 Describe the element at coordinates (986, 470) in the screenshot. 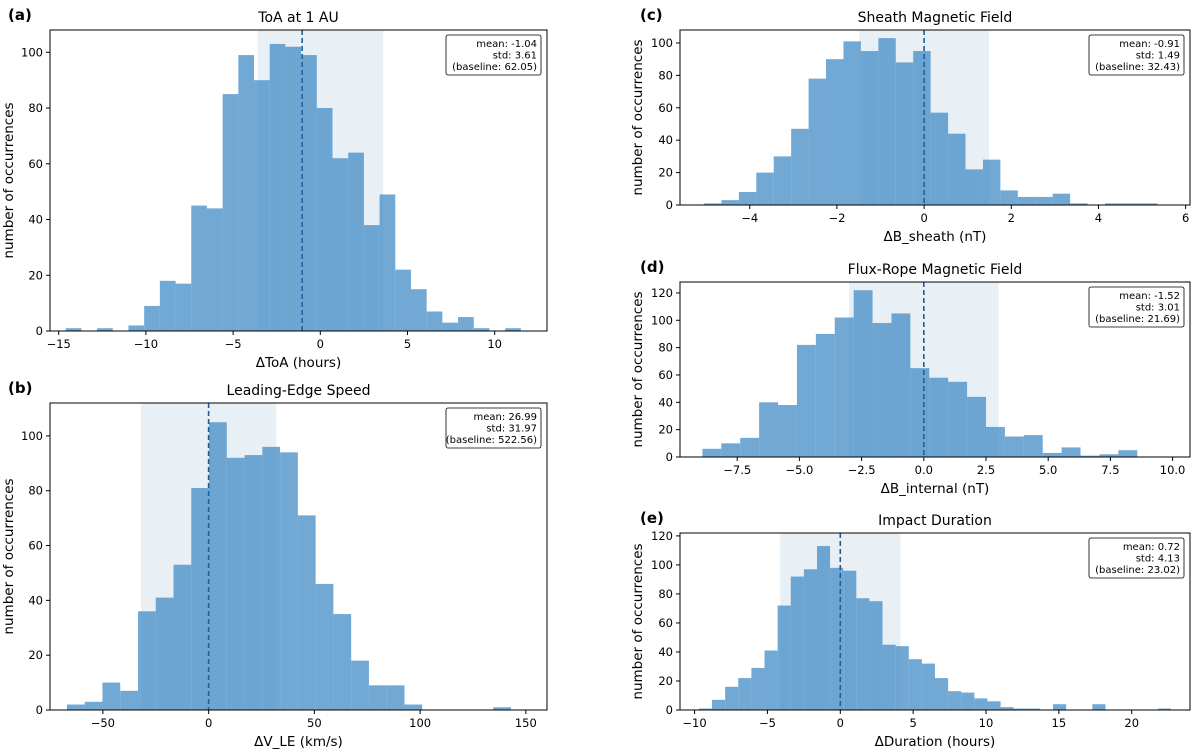

I see `x-tick-label: 2.5` at that location.